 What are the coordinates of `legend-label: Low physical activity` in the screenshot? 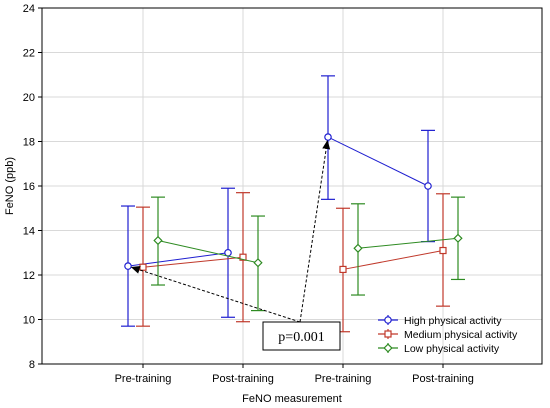 It's located at (452, 349).